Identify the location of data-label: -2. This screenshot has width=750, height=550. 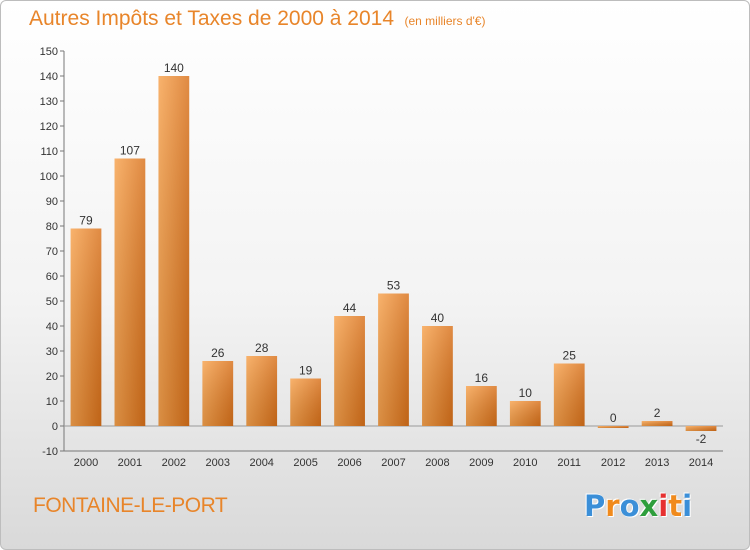
(701, 439).